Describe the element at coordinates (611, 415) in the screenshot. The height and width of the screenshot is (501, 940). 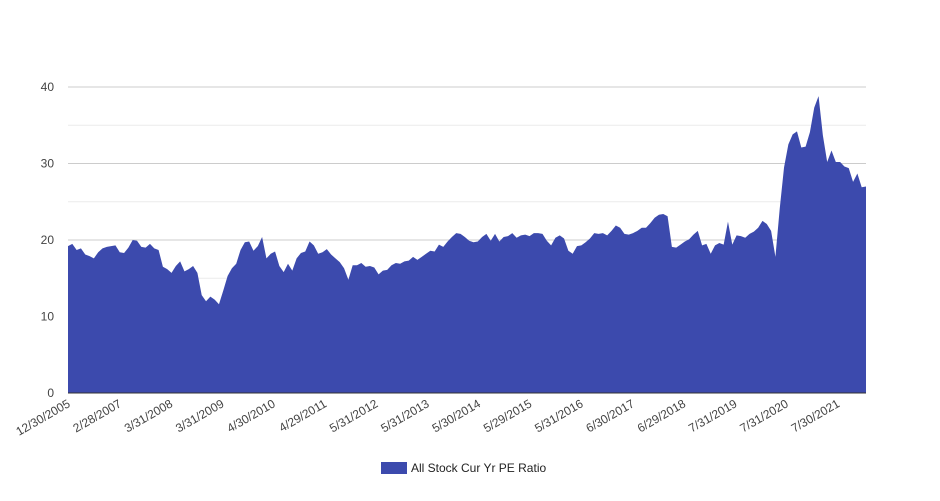
I see `x-tick-label: 6/30/2017` at that location.